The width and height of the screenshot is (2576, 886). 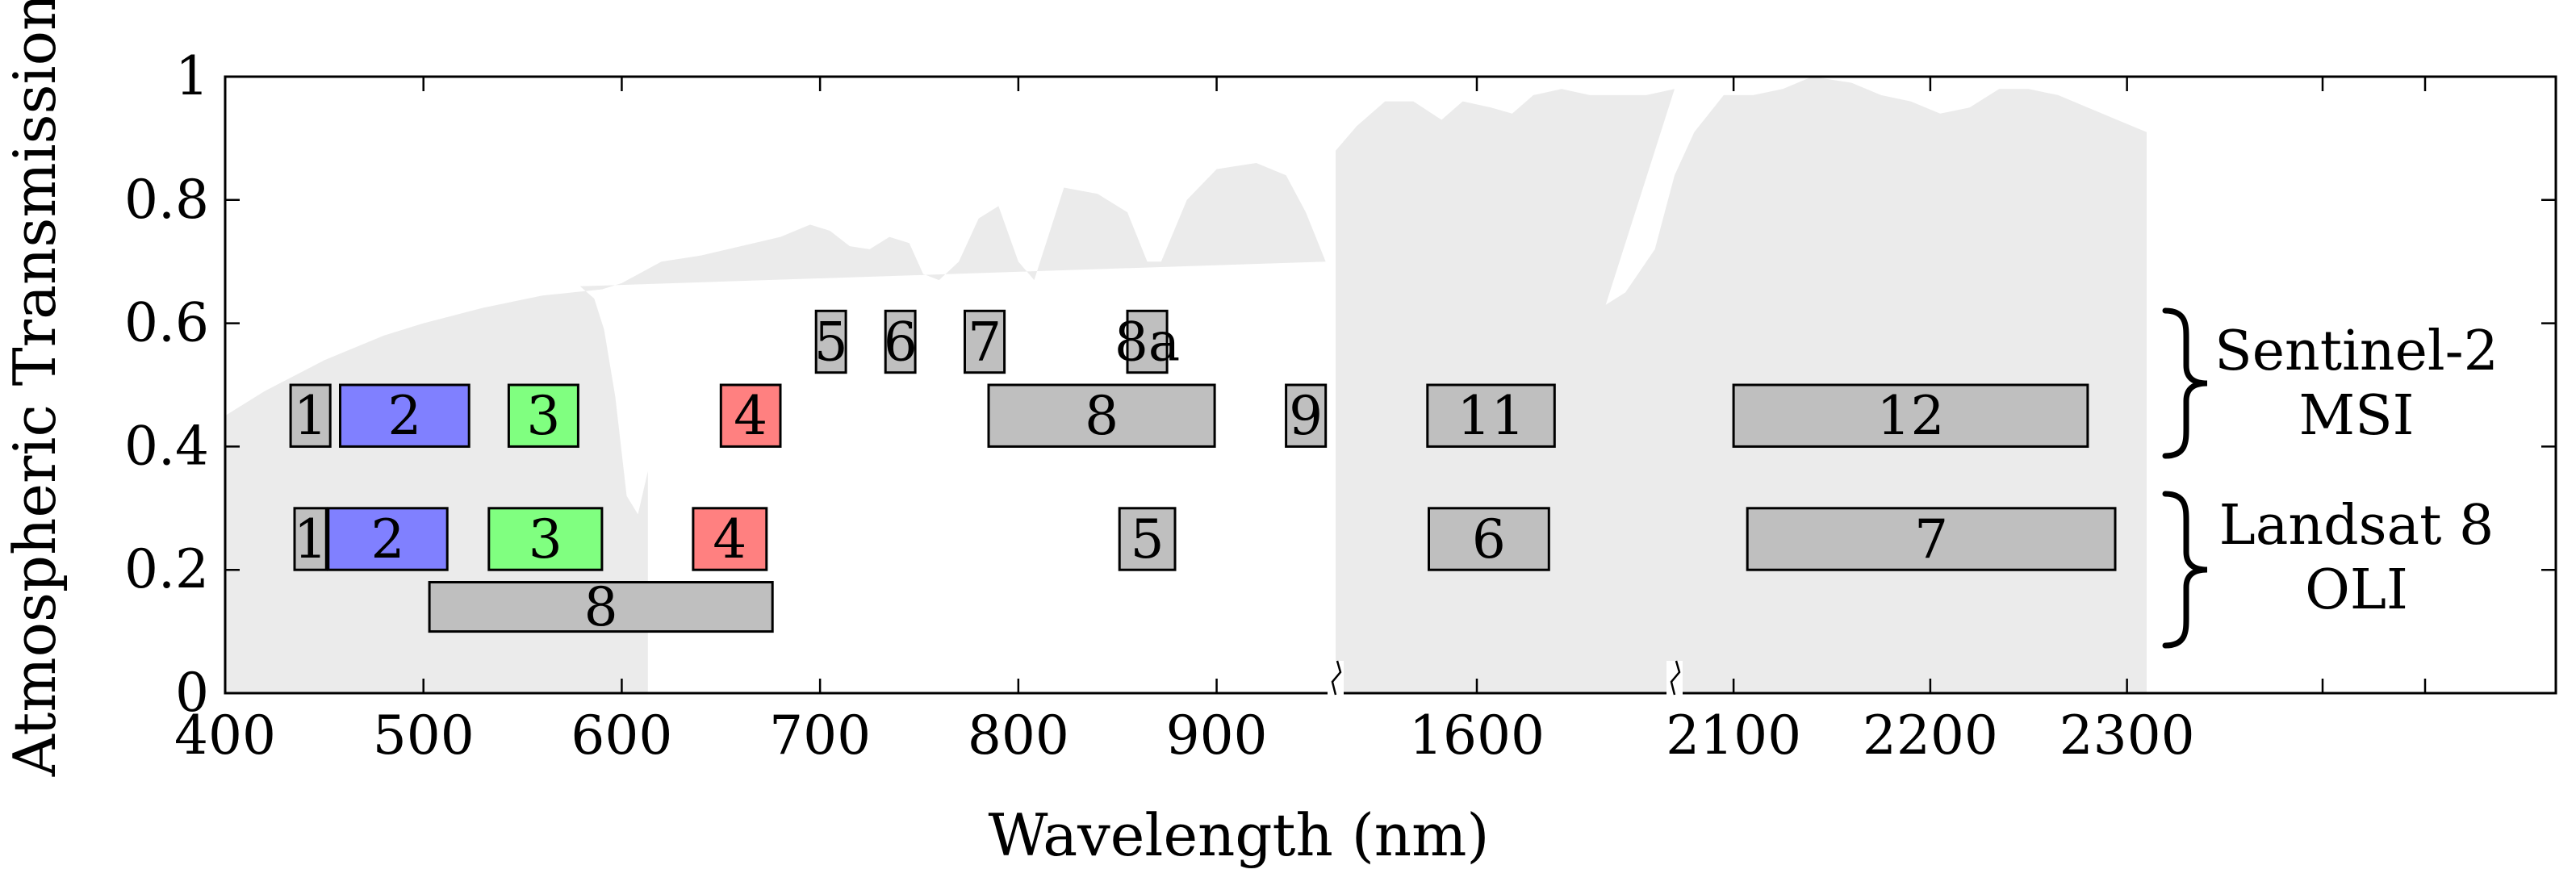 What do you see at coordinates (1477, 735) in the screenshot?
I see `x-tick-label: 1600` at bounding box center [1477, 735].